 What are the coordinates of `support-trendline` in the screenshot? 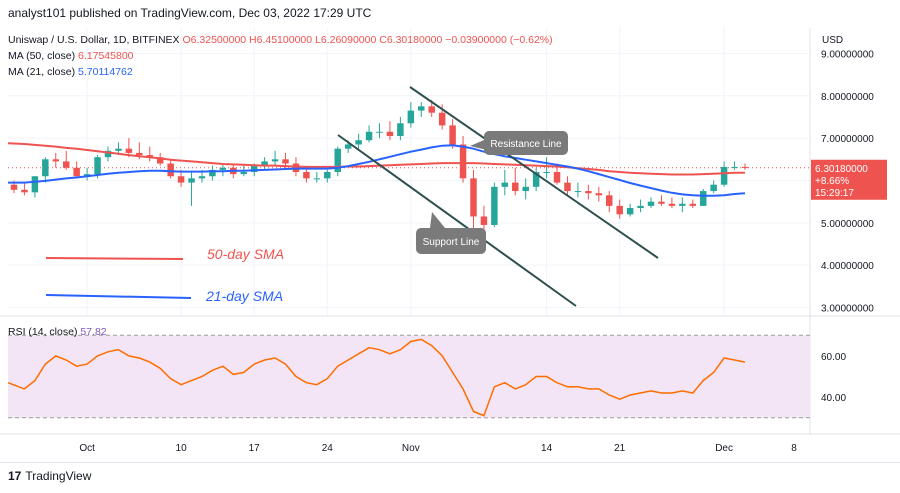 It's located at (457, 220).